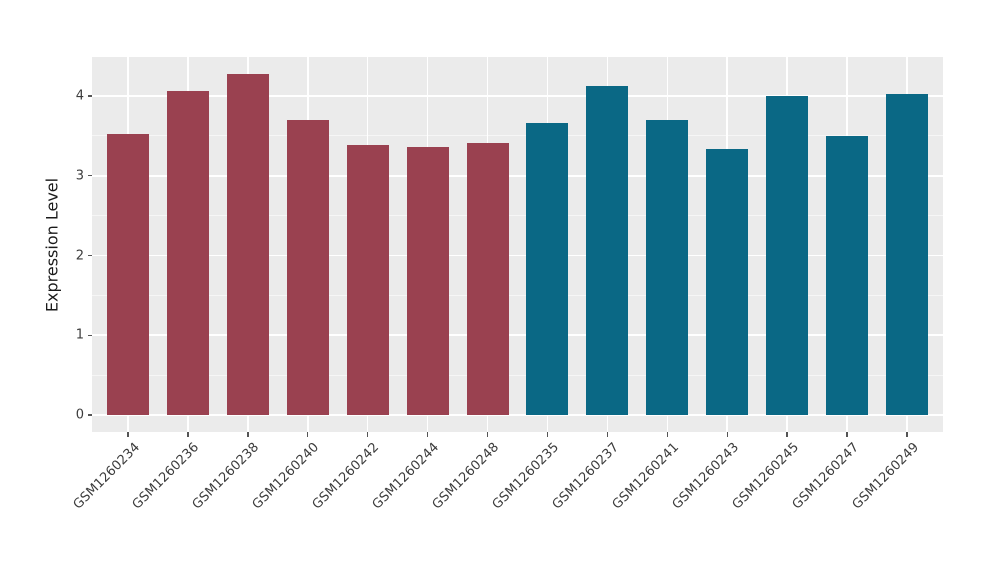 The height and width of the screenshot is (580, 1000). Describe the element at coordinates (52, 244) in the screenshot. I see `y-axis-title: Expression Level` at that location.